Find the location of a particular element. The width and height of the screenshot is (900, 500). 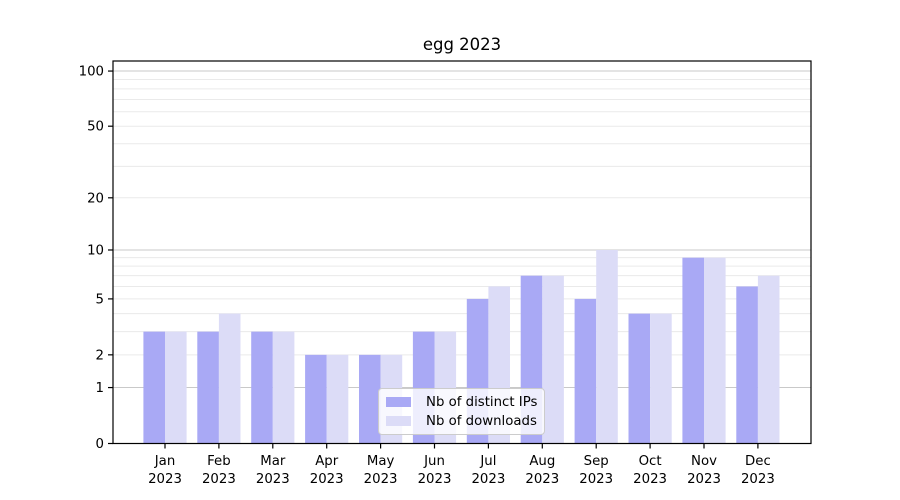

bar-downloads-mar is located at coordinates (283, 387).